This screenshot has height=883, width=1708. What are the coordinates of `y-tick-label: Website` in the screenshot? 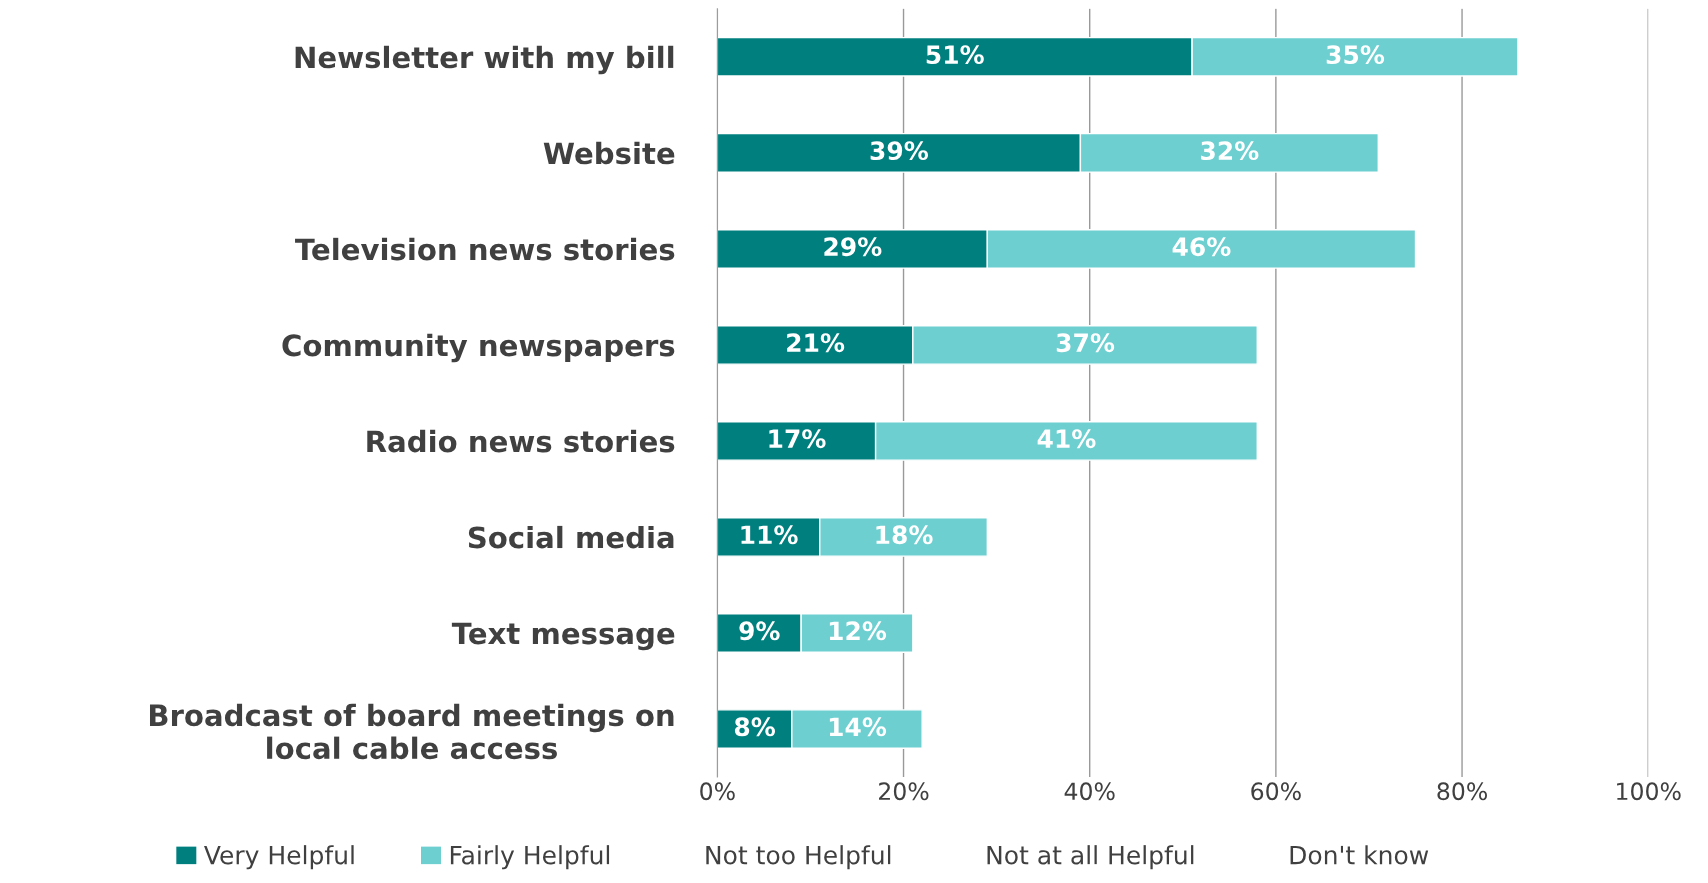 It's located at (609, 153).